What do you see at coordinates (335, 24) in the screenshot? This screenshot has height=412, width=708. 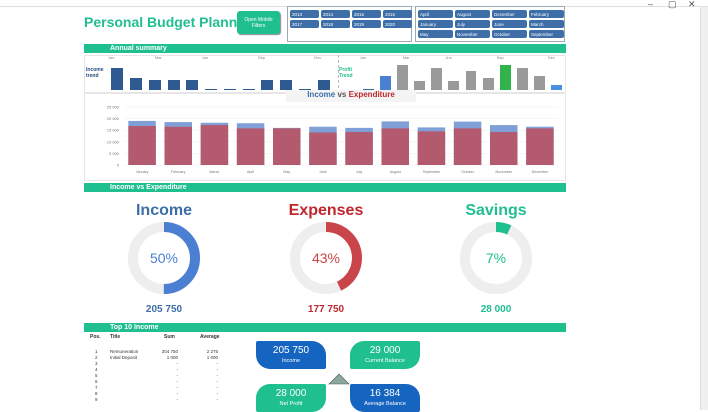 I see `year-button-2018: 2018` at bounding box center [335, 24].